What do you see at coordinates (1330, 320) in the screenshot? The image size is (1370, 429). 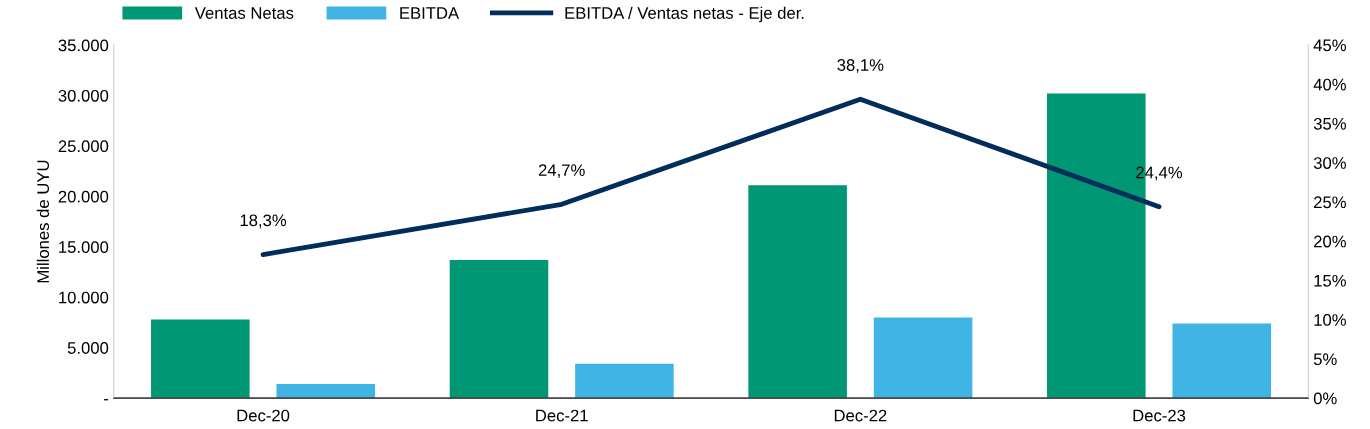 I see `y2-tick-label: 10%` at bounding box center [1330, 320].